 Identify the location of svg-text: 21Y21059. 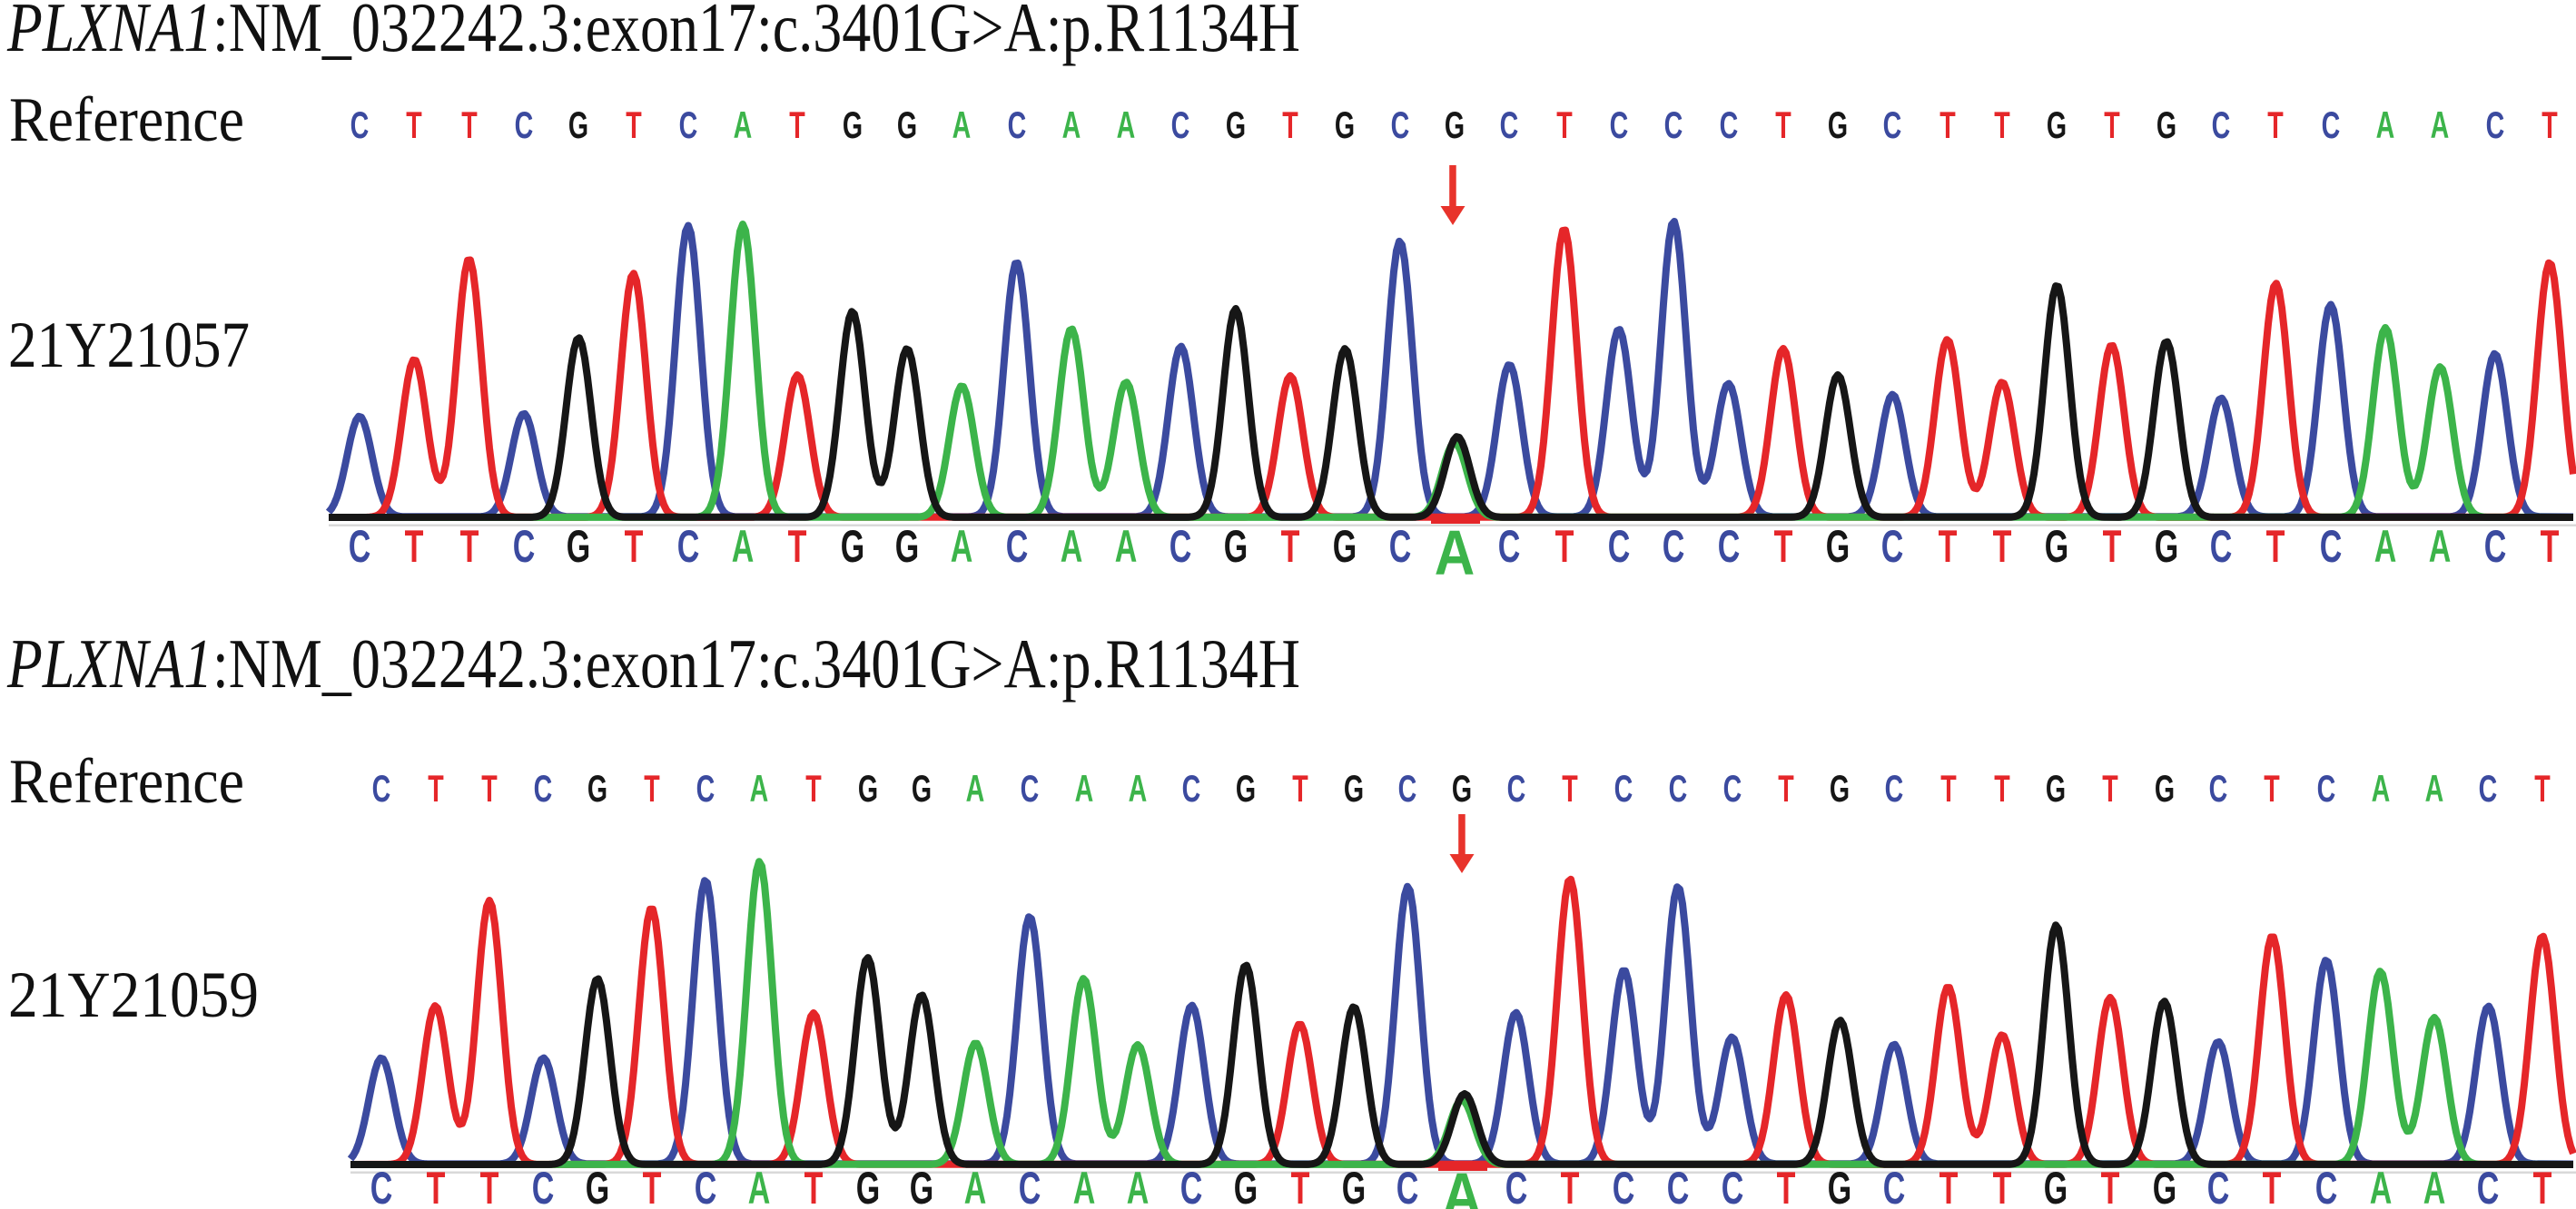
(133, 995).